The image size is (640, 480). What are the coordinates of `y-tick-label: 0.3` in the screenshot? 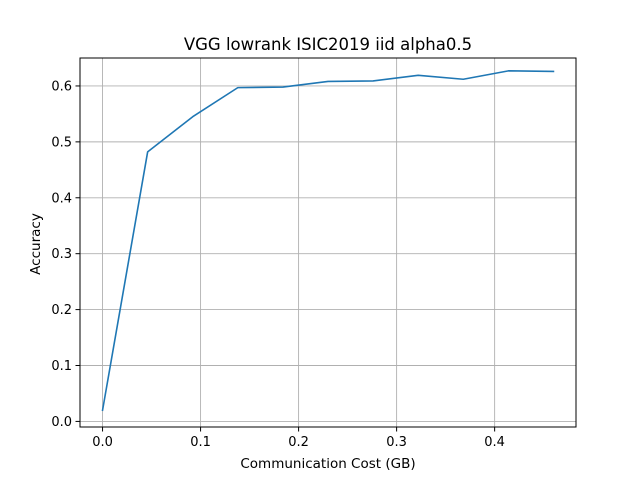 It's located at (61, 254).